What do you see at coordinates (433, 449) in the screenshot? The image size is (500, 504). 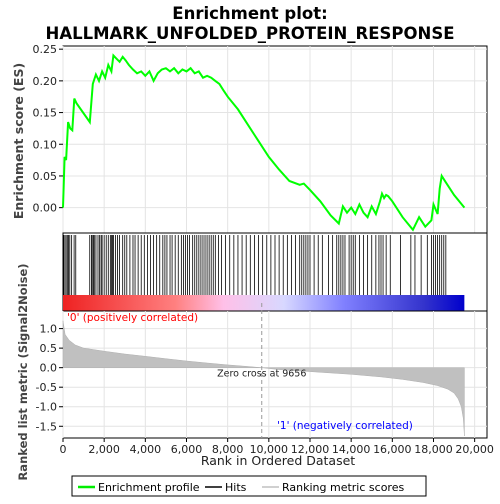 I see `x-tick-label: 18,000` at bounding box center [433, 449].